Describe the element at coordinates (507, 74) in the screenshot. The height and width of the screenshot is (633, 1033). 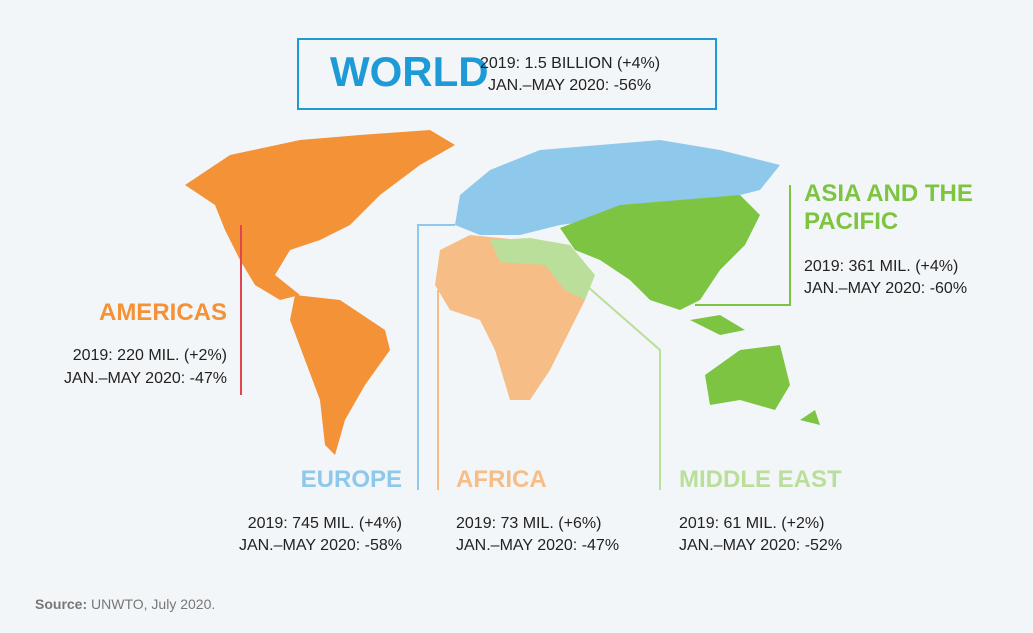
I see `world-box` at that location.